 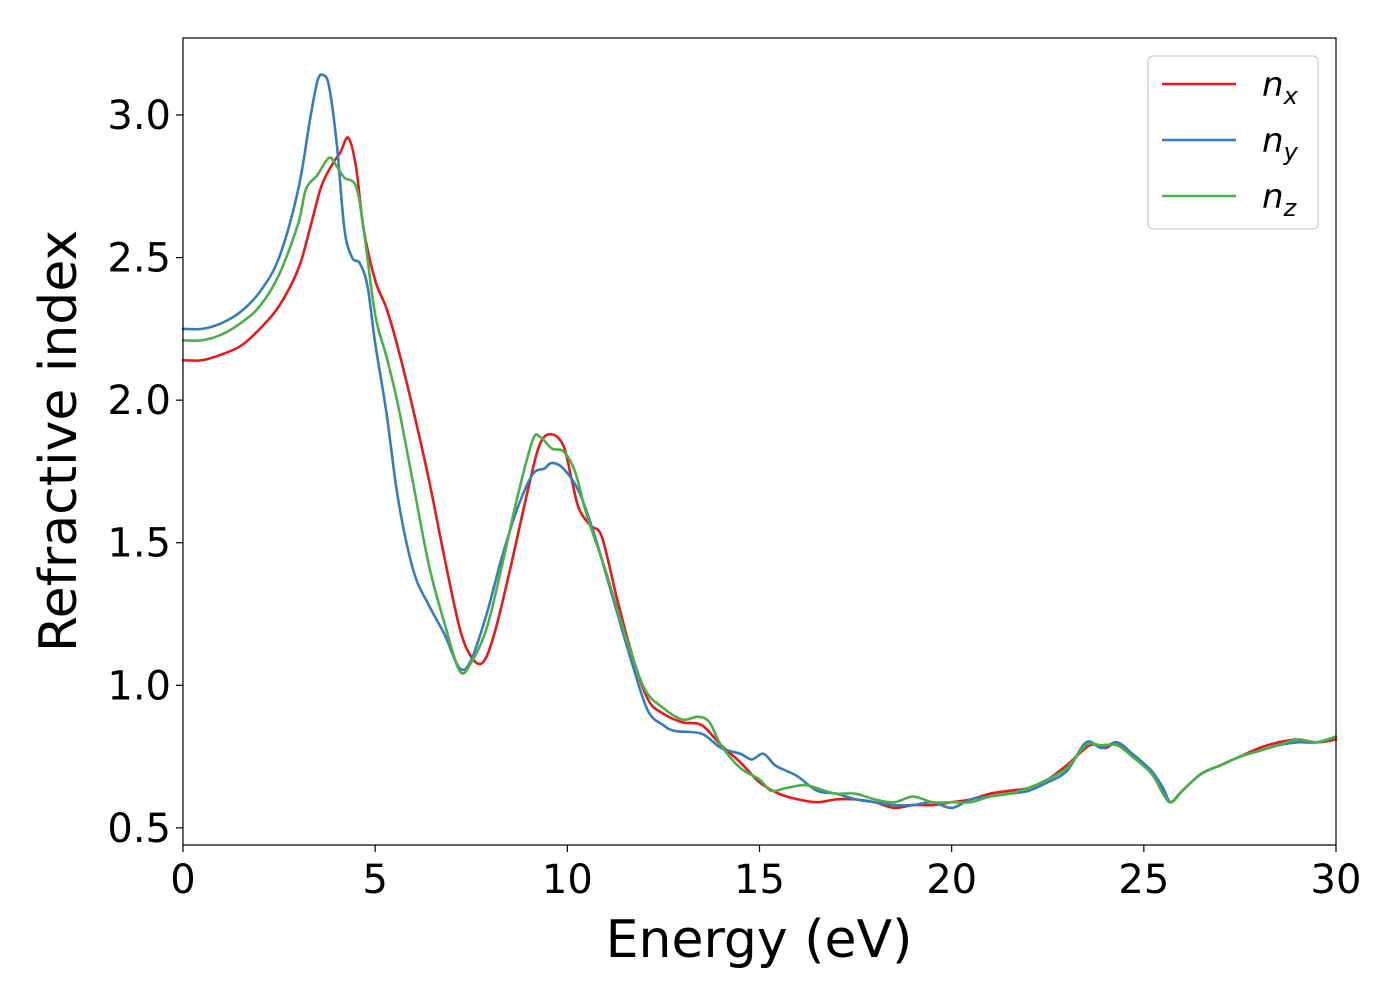 I want to click on x-tick-label: 10, so click(x=567, y=880).